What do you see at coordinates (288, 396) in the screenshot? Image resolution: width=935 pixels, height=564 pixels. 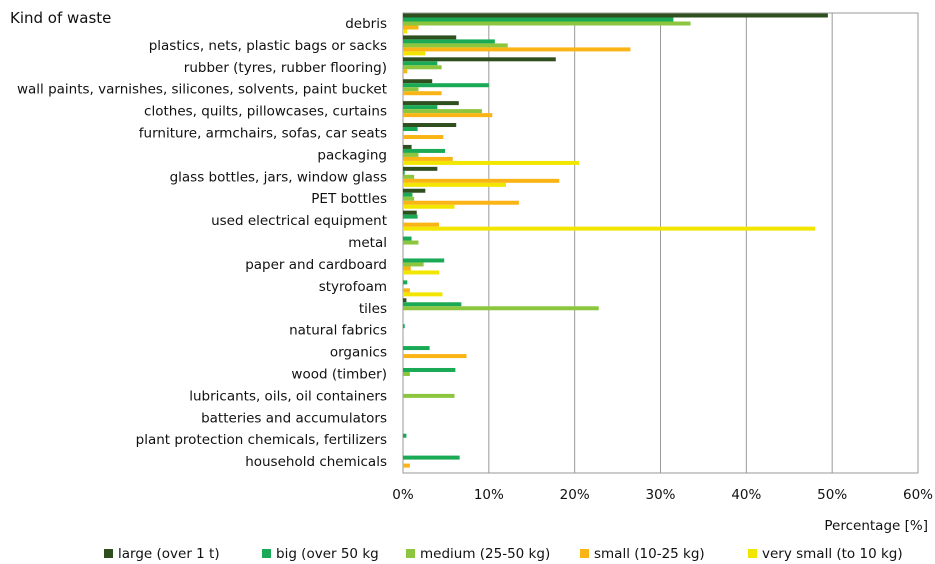 I see `category-label: lubricants, oils, oil containers` at bounding box center [288, 396].